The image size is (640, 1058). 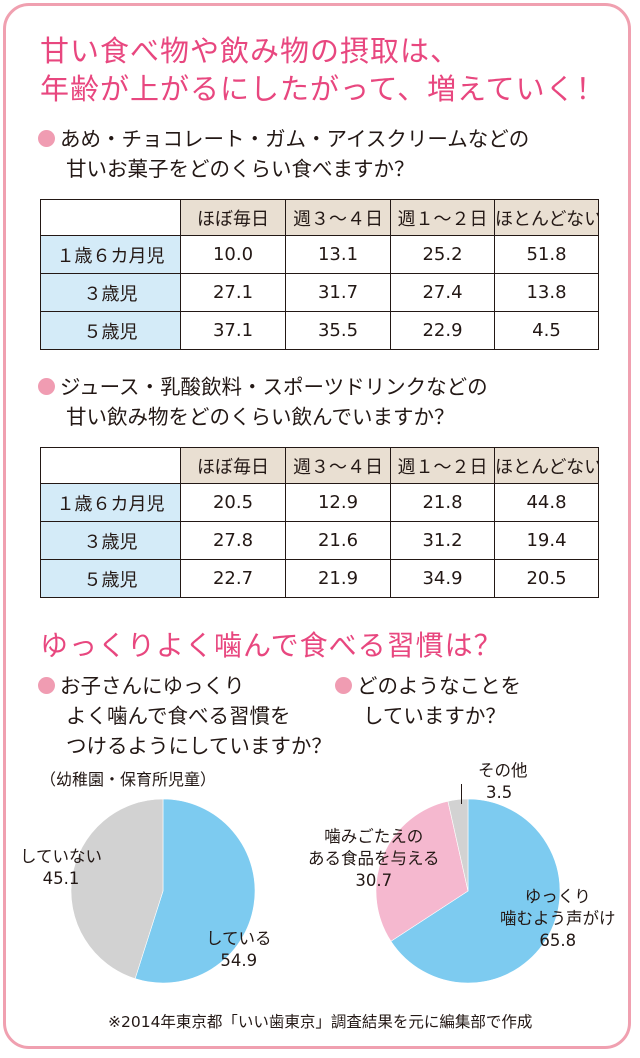 I want to click on table-cell: 35.5, so click(x=338, y=330).